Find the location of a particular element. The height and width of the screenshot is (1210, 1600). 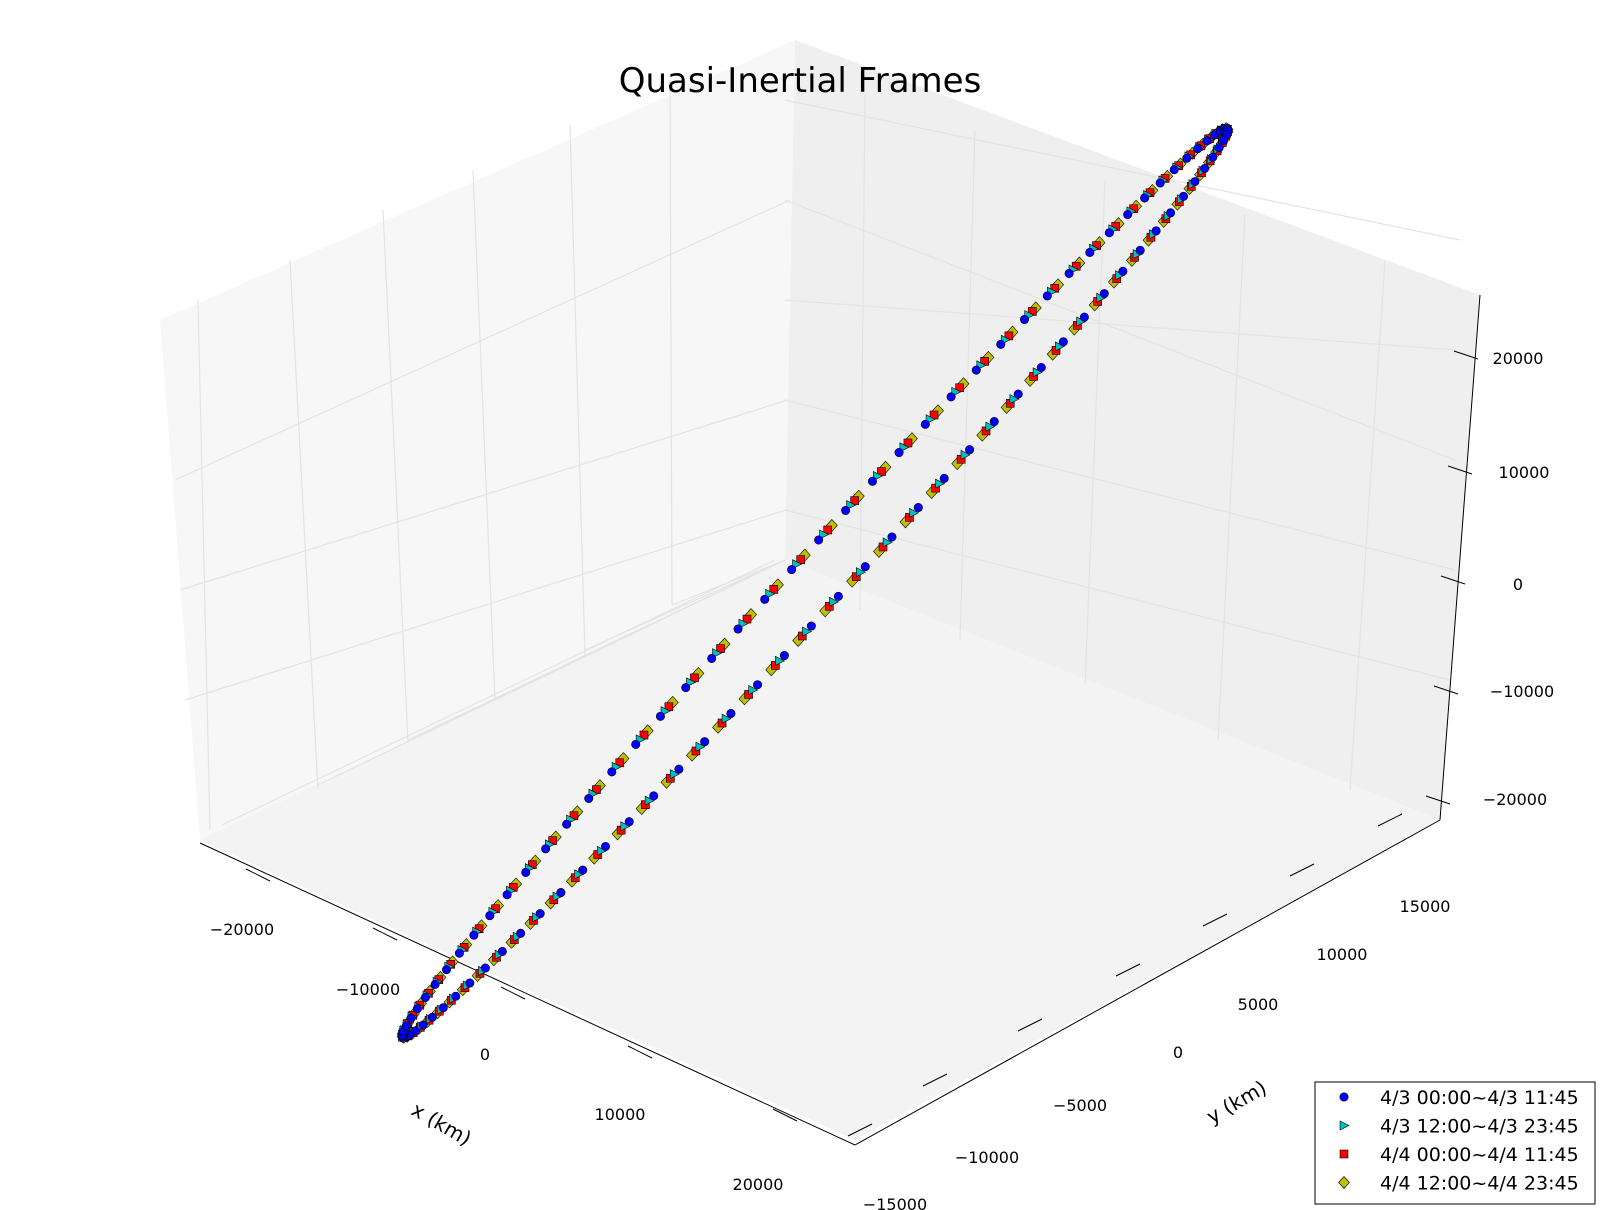

x-axis-label: x (km) is located at coordinates (441, 1123).